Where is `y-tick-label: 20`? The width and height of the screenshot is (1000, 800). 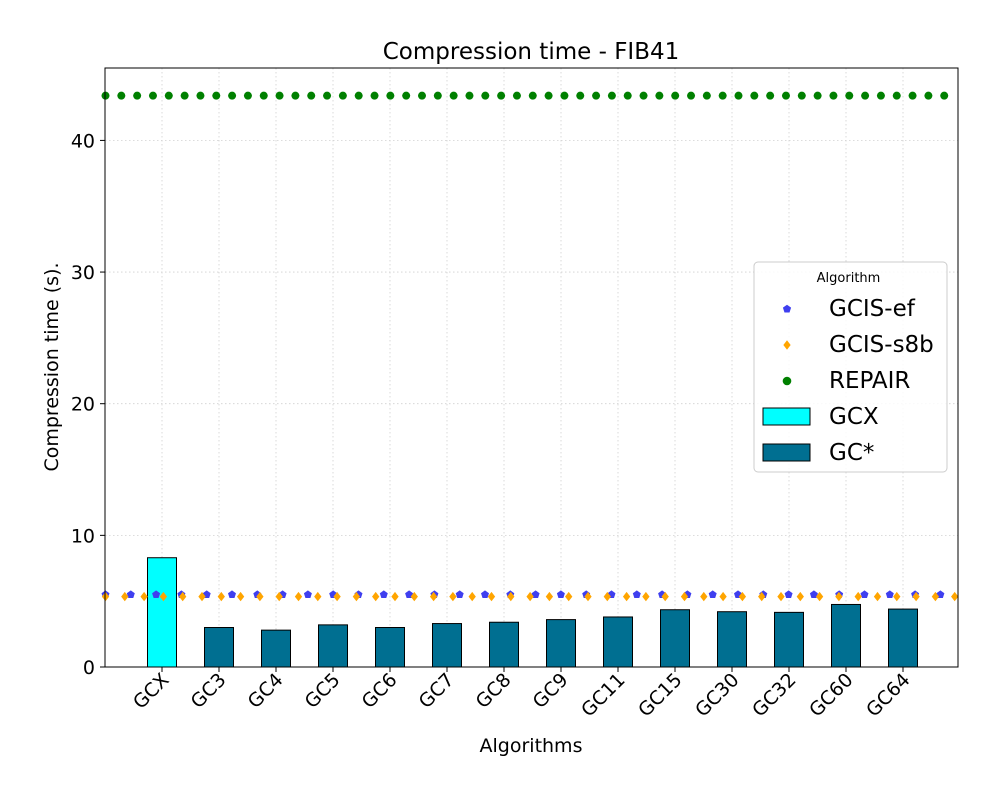
y-tick-label: 20 is located at coordinates (83, 405).